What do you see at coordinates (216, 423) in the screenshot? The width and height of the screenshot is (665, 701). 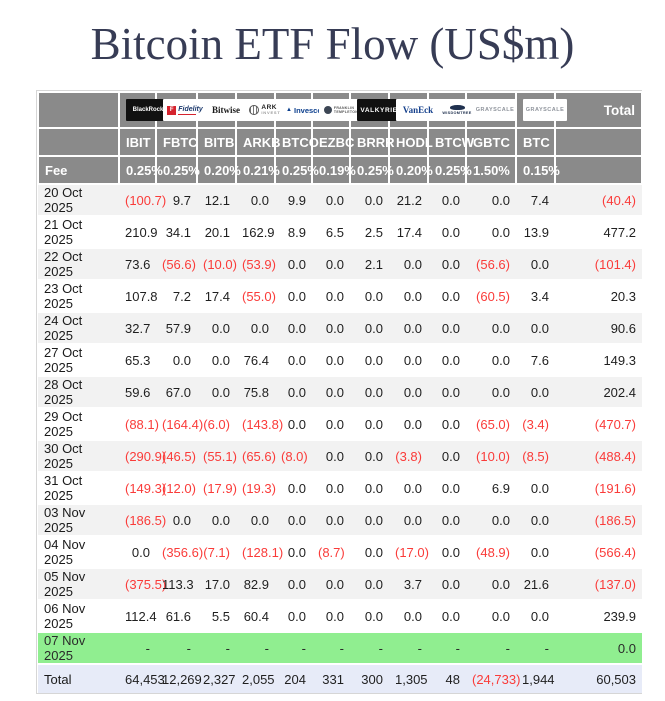 I see `value-cell: (6.0)` at bounding box center [216, 423].